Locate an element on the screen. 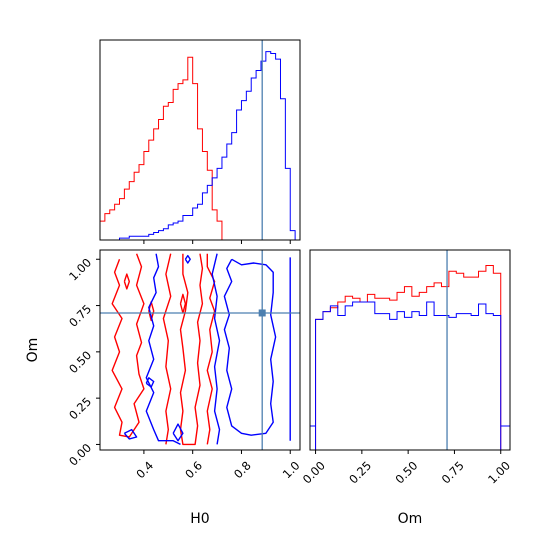  contour-xtick-label-1: 0.6 is located at coordinates (193, 469).